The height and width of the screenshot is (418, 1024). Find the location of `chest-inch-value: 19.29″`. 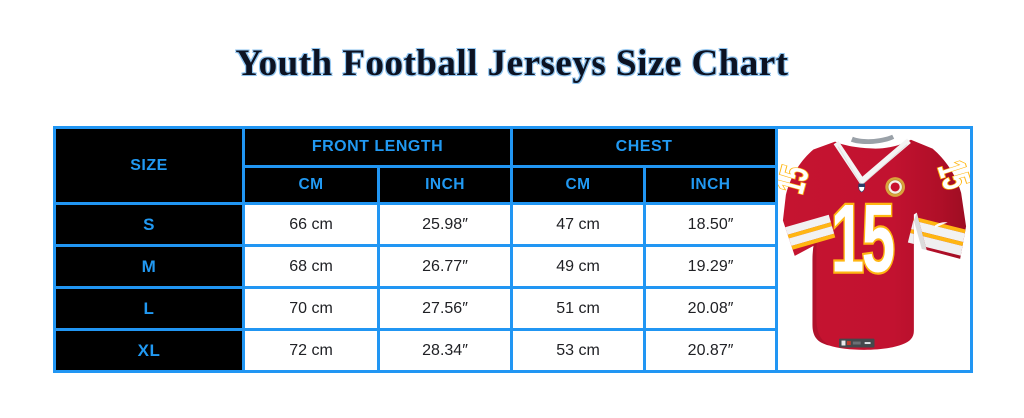

chest-inch-value: 19.29″ is located at coordinates (711, 266).